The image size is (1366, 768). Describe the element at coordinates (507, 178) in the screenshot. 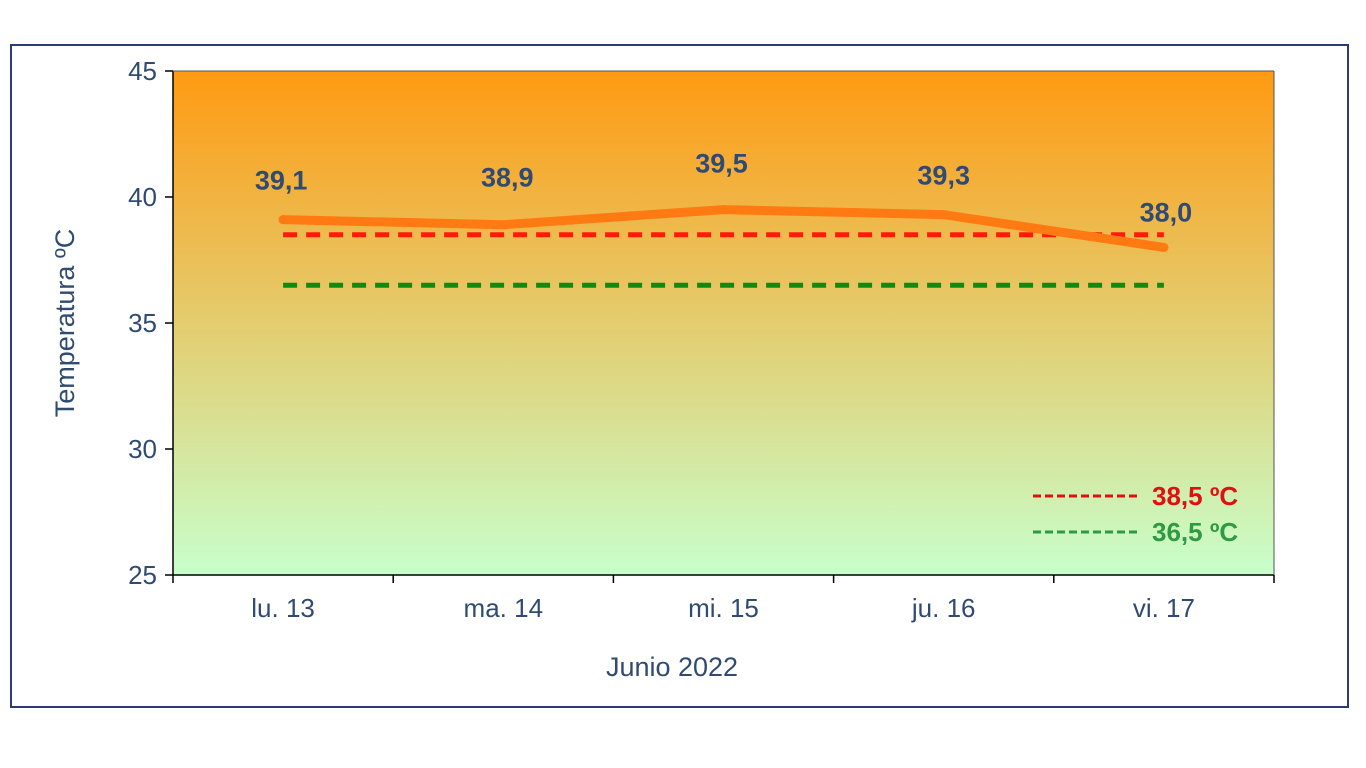

I see `data-label: 38,9` at that location.